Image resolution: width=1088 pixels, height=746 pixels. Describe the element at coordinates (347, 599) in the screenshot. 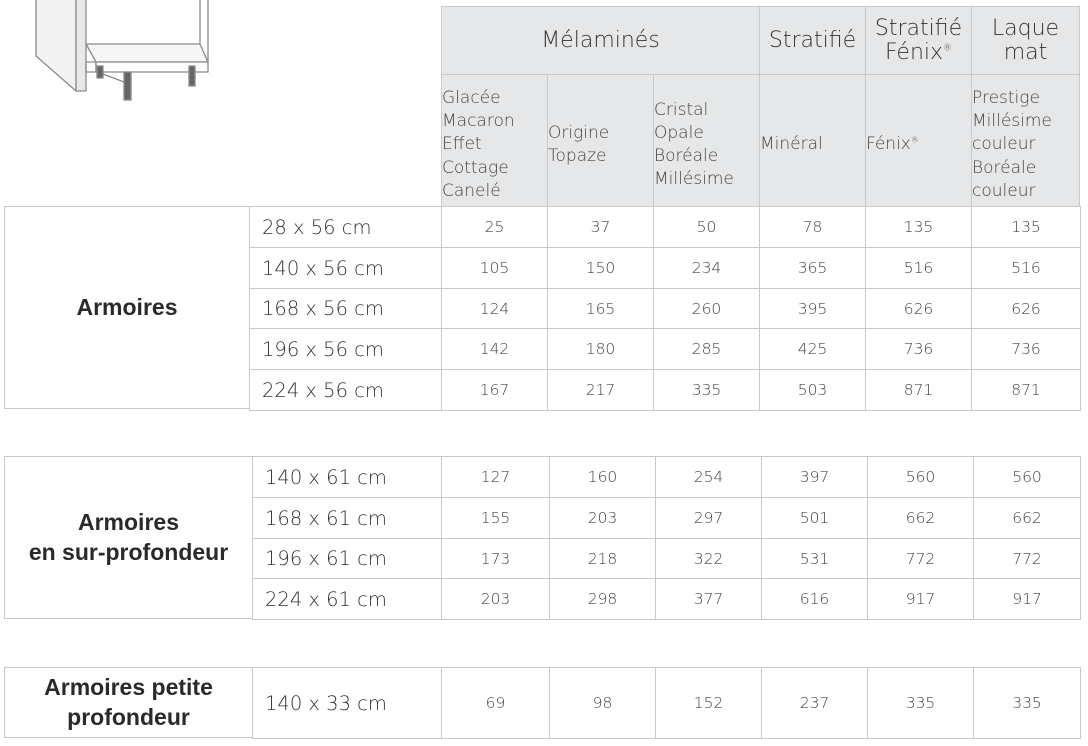

I see `size-cell: 224 x 61 cm` at that location.